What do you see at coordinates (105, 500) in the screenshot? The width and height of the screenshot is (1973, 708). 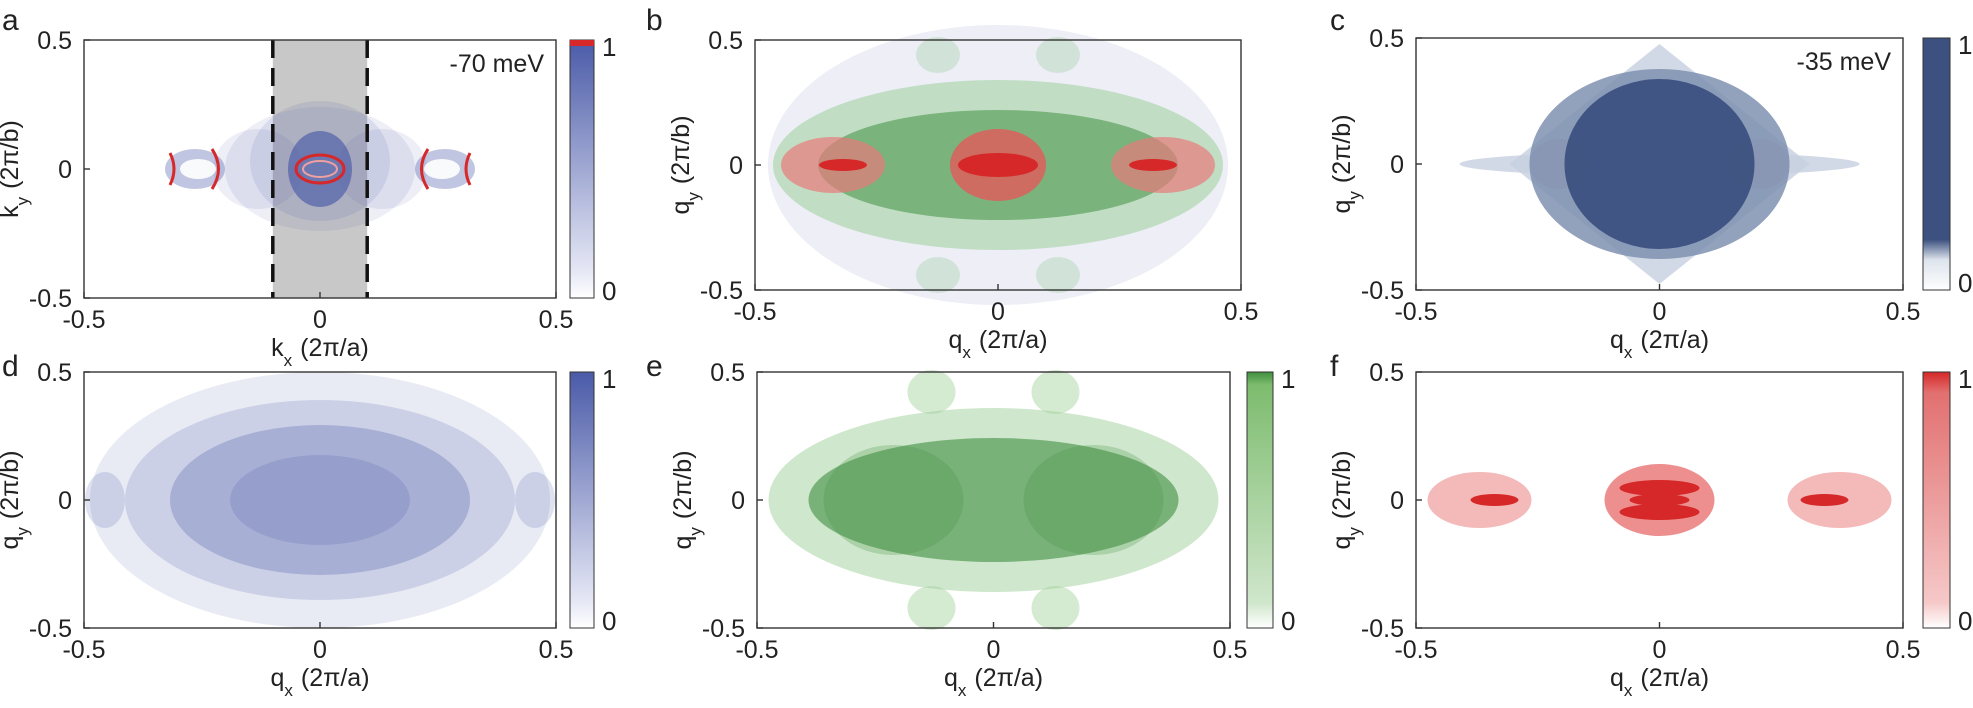 I see `density-edge-left` at bounding box center [105, 500].